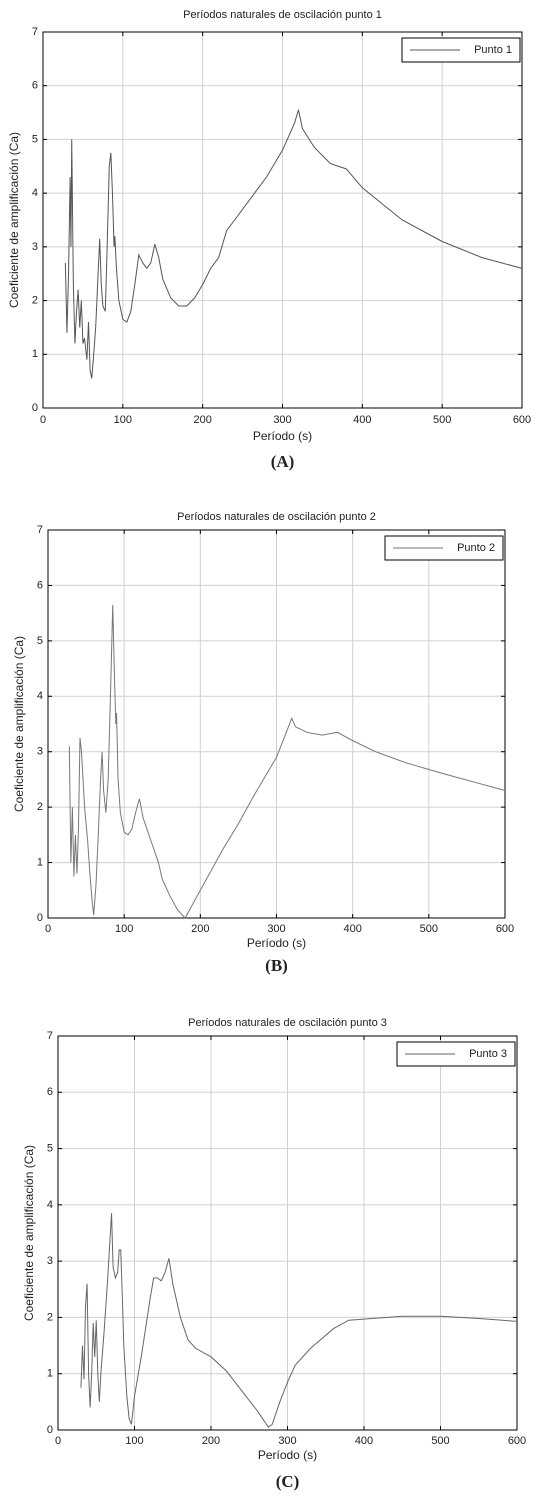  What do you see at coordinates (287, 1023) in the screenshot?
I see `chart-title: Períodos naturales de oscilación punto 3` at bounding box center [287, 1023].